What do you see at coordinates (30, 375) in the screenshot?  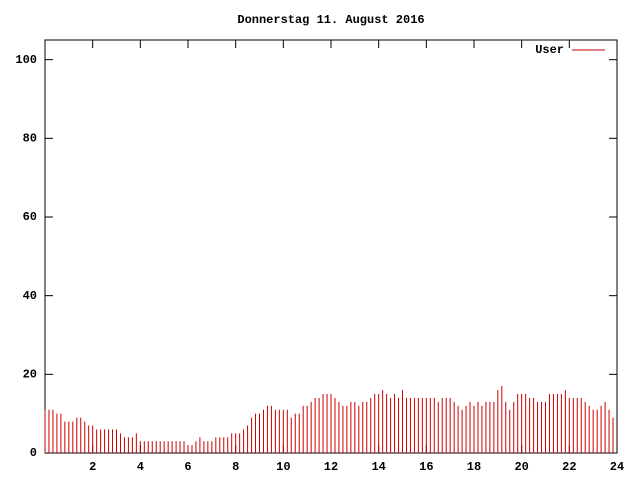 I see `y-tick-label: 20` at bounding box center [30, 375].